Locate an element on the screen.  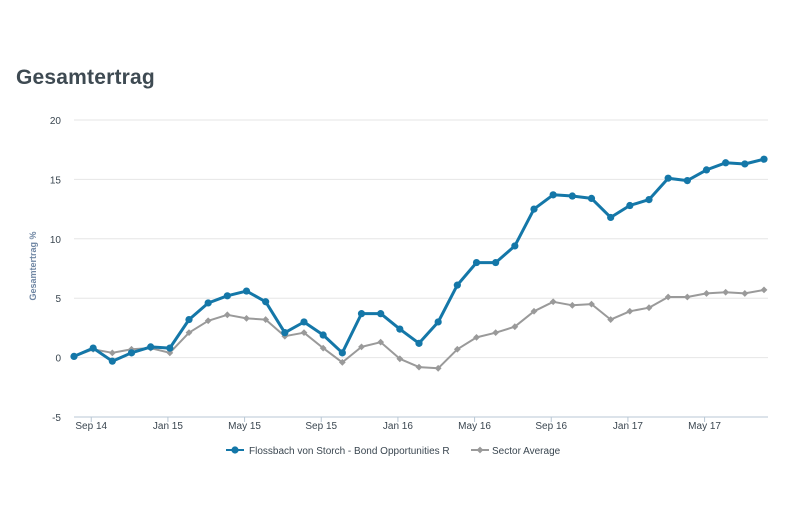
x-tick-label: May 17 is located at coordinates (704, 426).